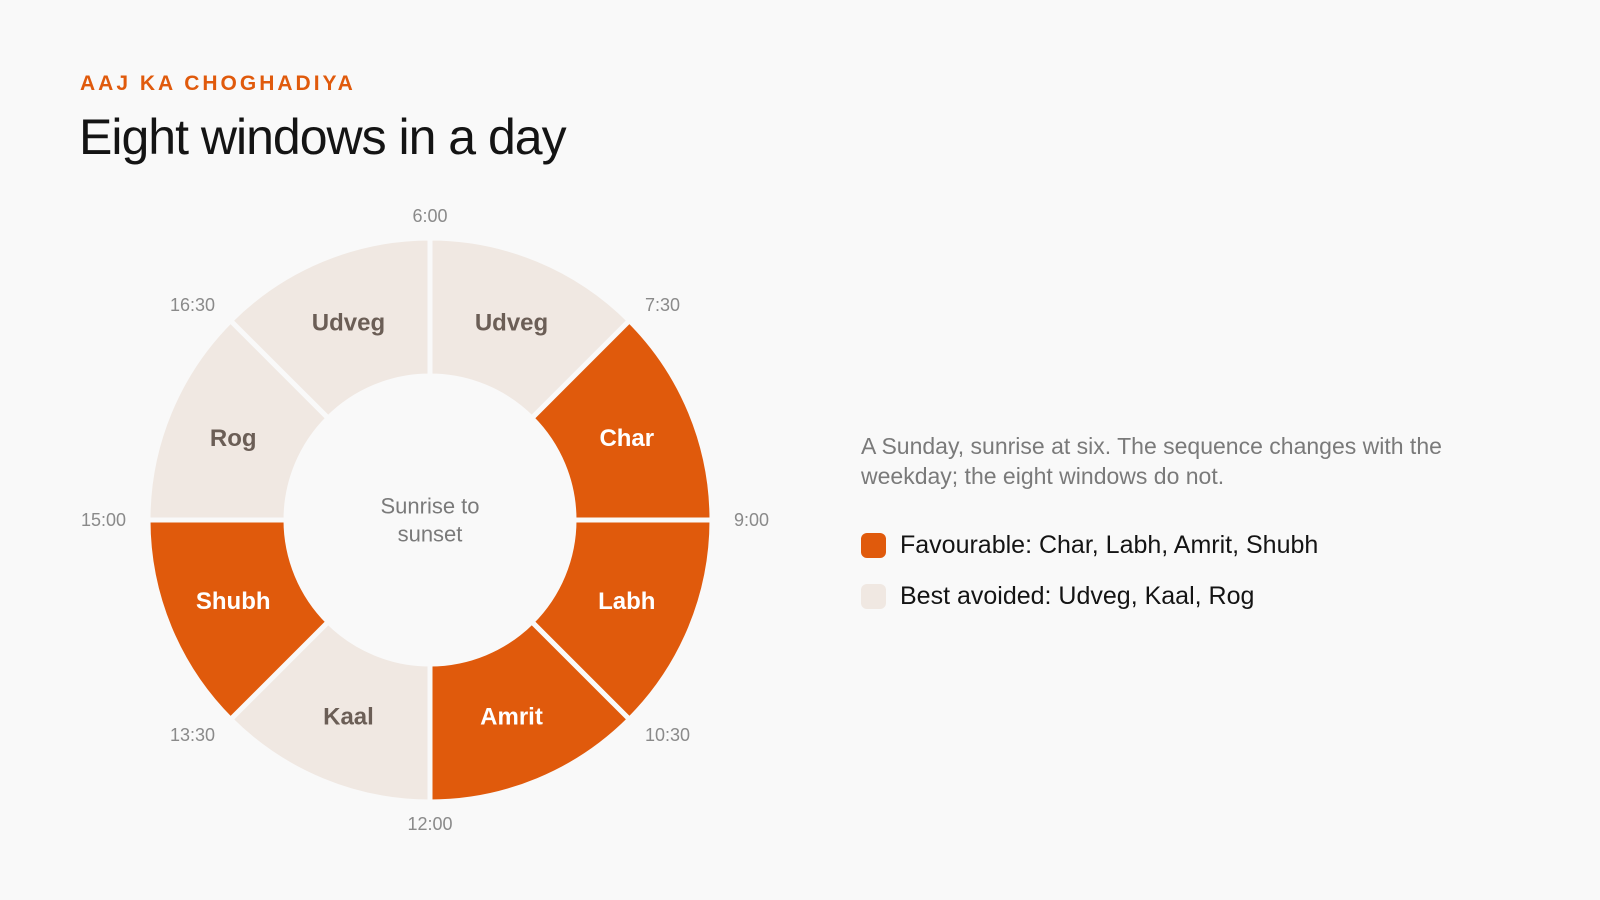  I want to click on segment-label-amrit-3: Amrit, so click(511, 716).